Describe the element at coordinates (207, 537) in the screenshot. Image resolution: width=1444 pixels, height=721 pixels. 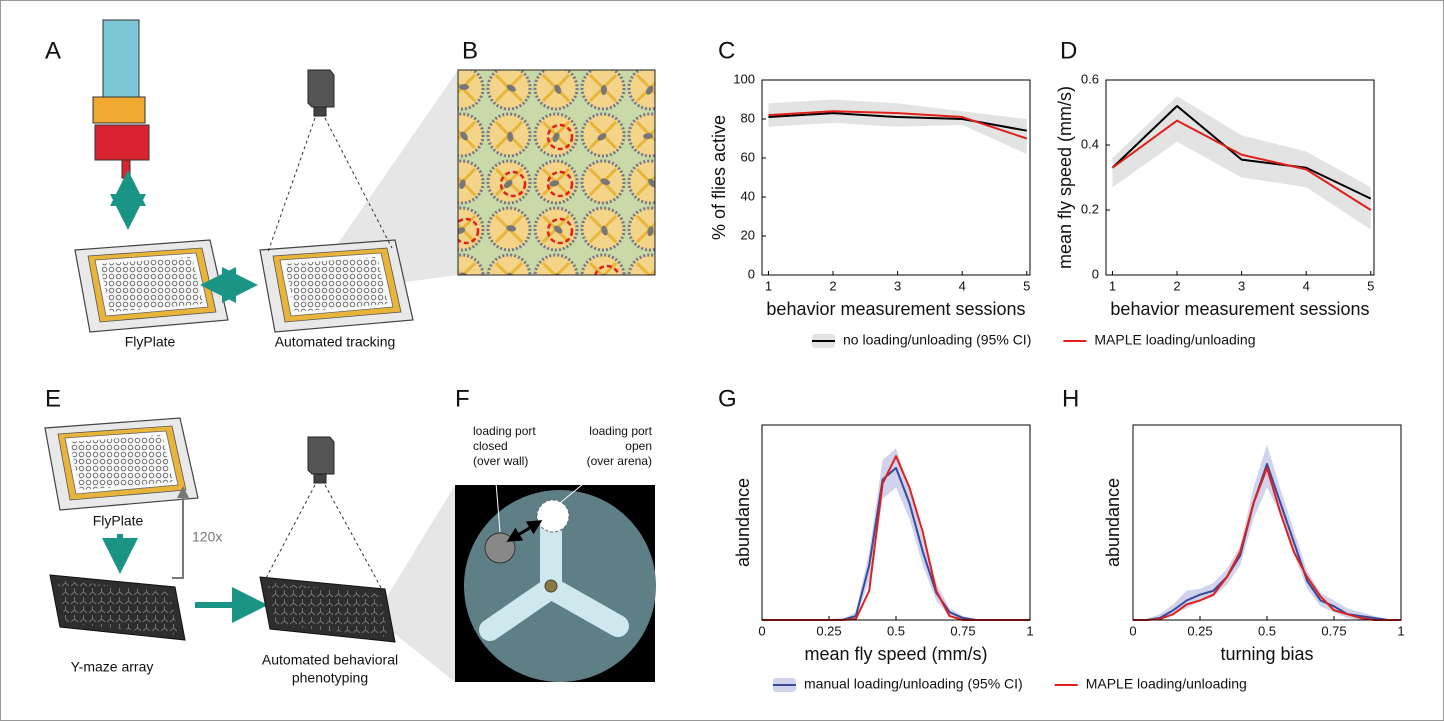
I see `caption: 120x` at that location.